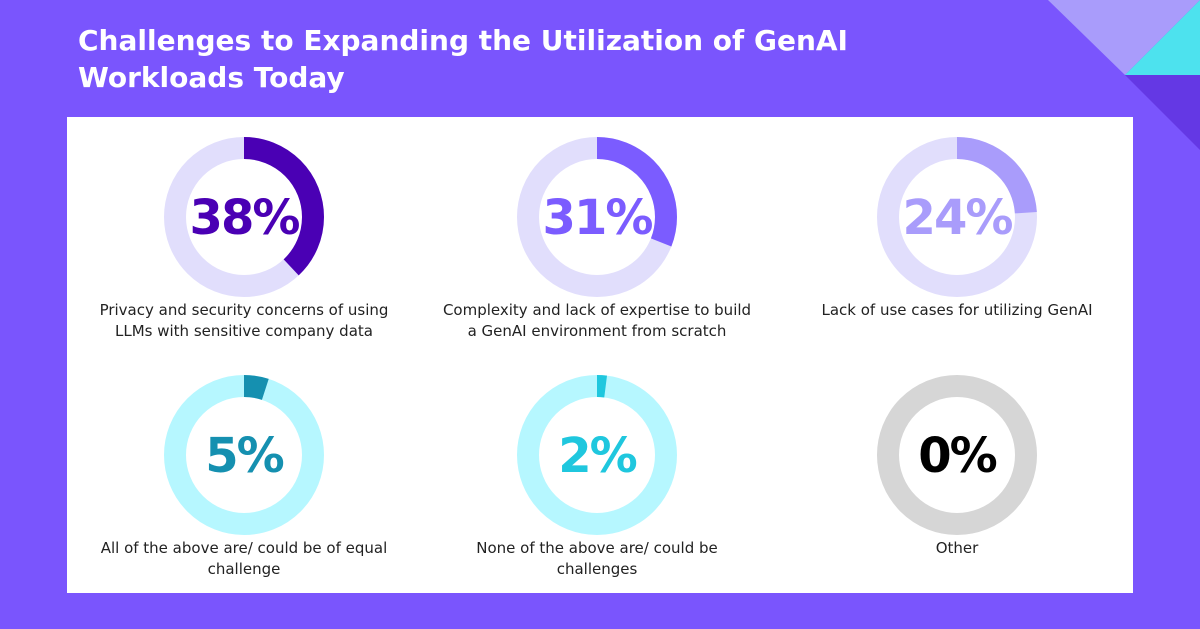 The height and width of the screenshot is (629, 1200). I want to click on value-label: 38%, so click(245, 218).